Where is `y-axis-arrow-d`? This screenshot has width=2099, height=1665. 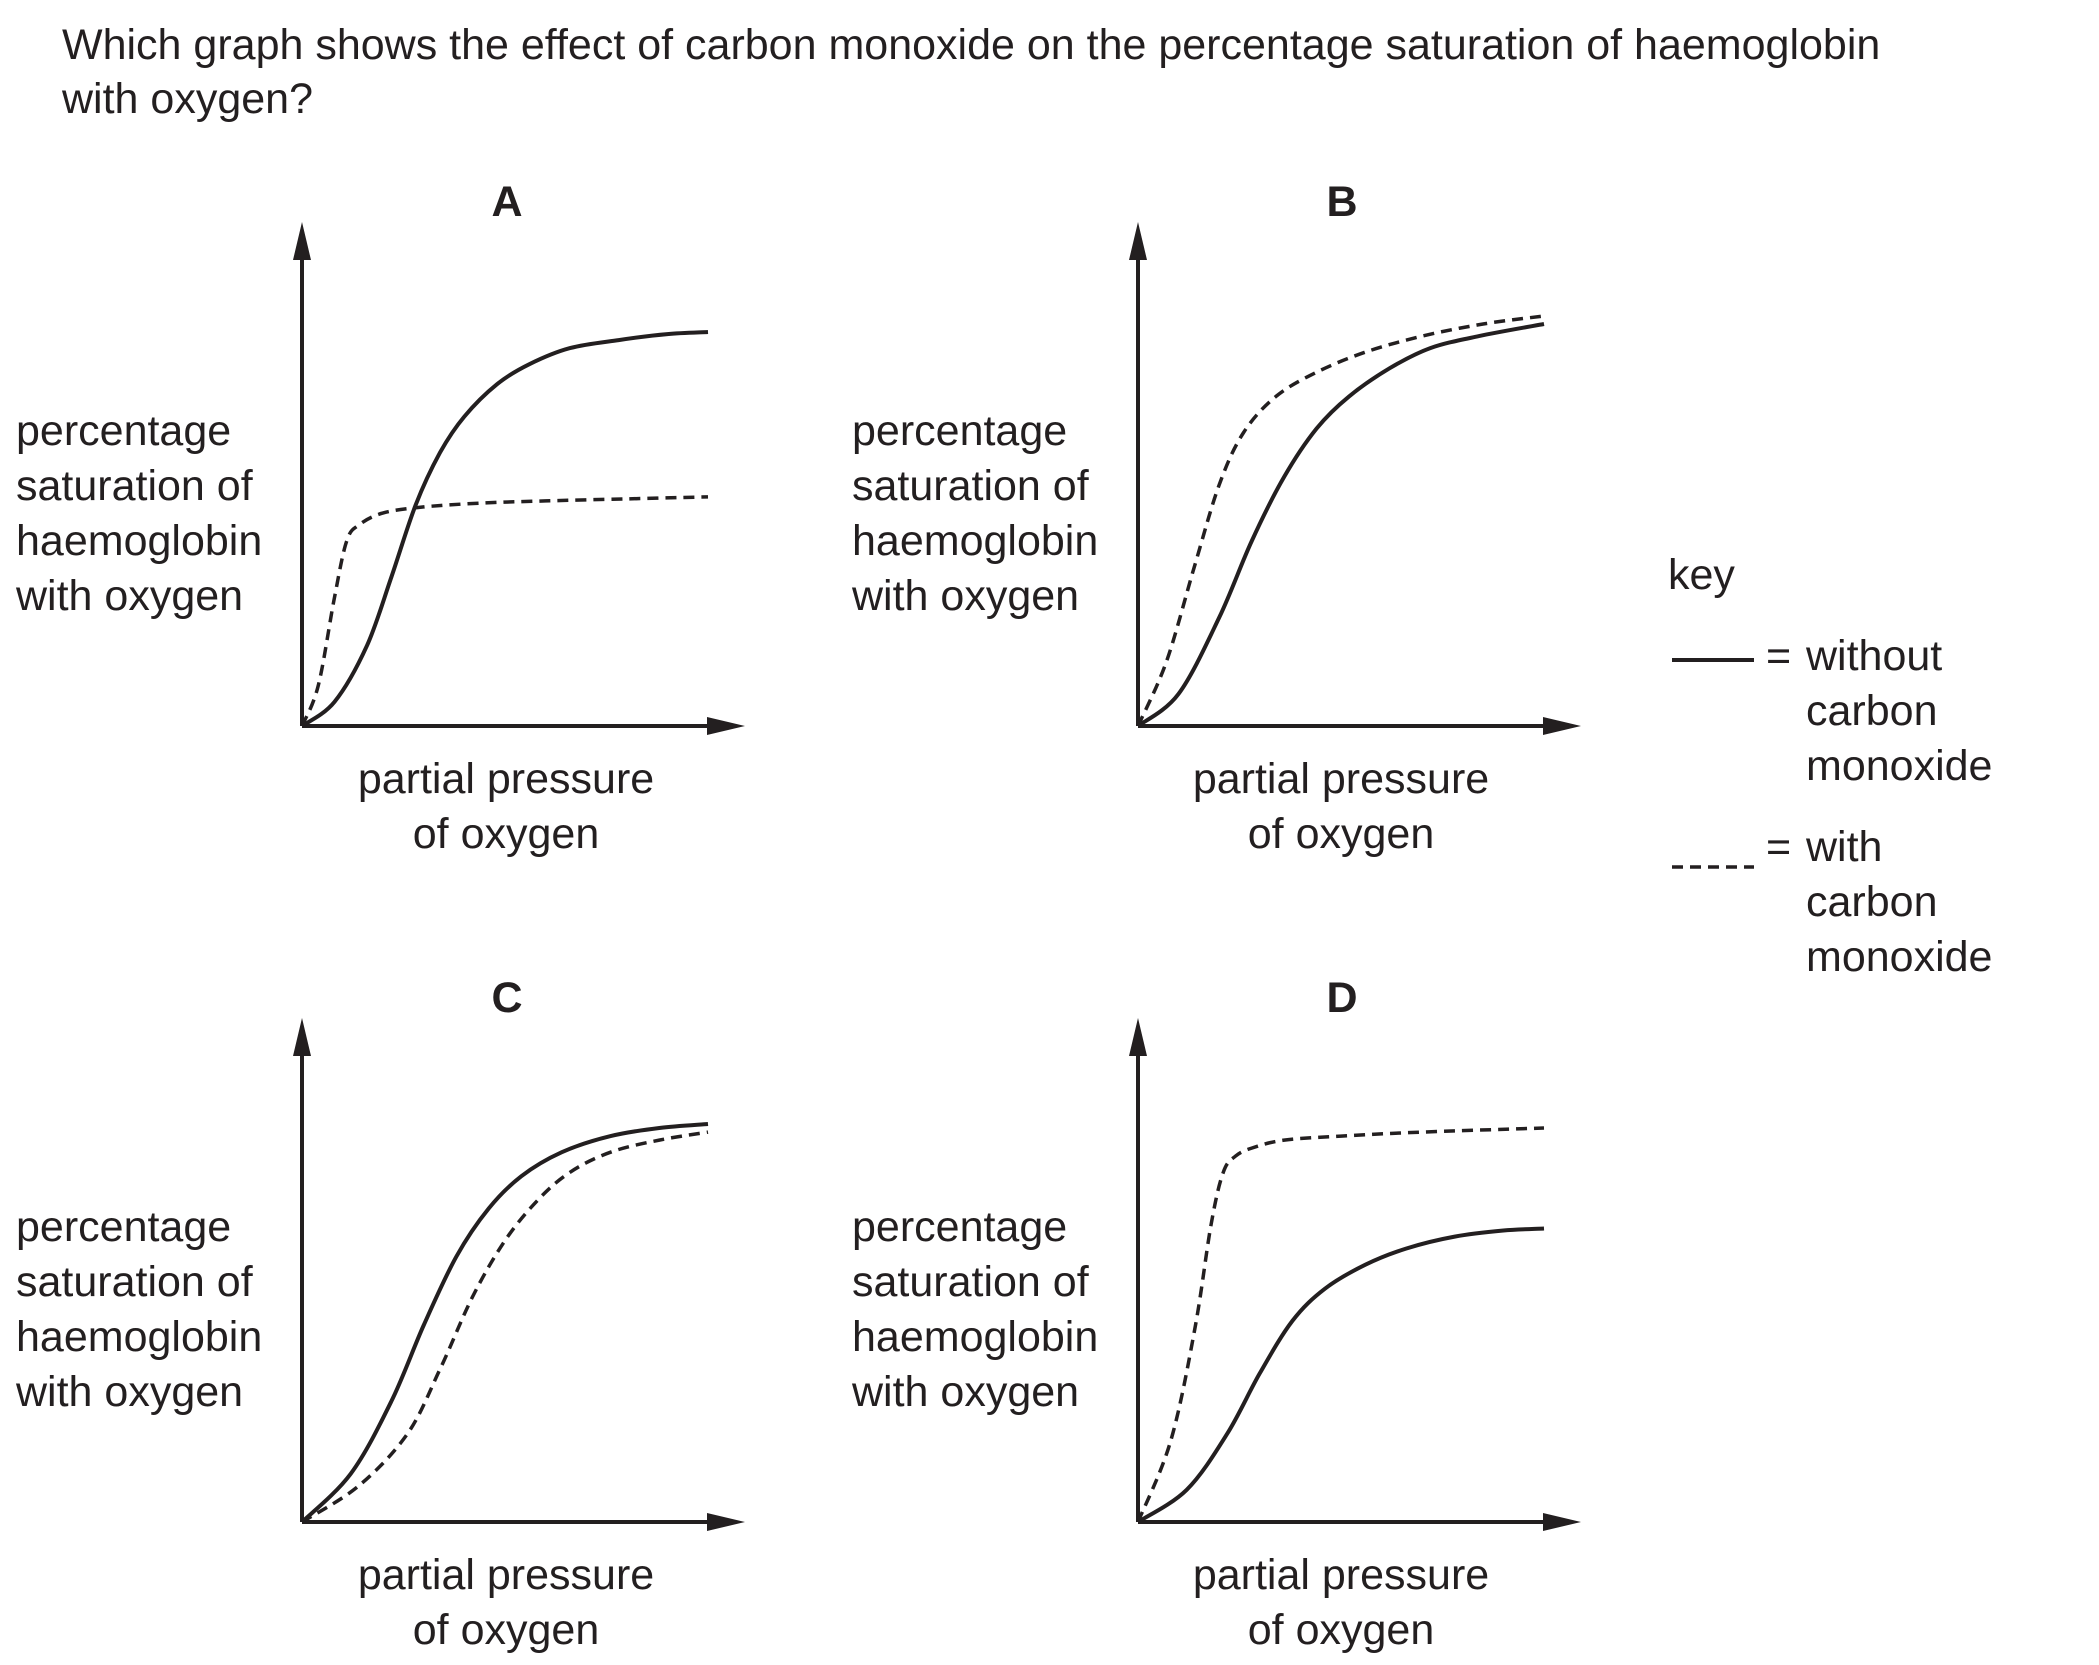 y-axis-arrow-d is located at coordinates (1138, 1037).